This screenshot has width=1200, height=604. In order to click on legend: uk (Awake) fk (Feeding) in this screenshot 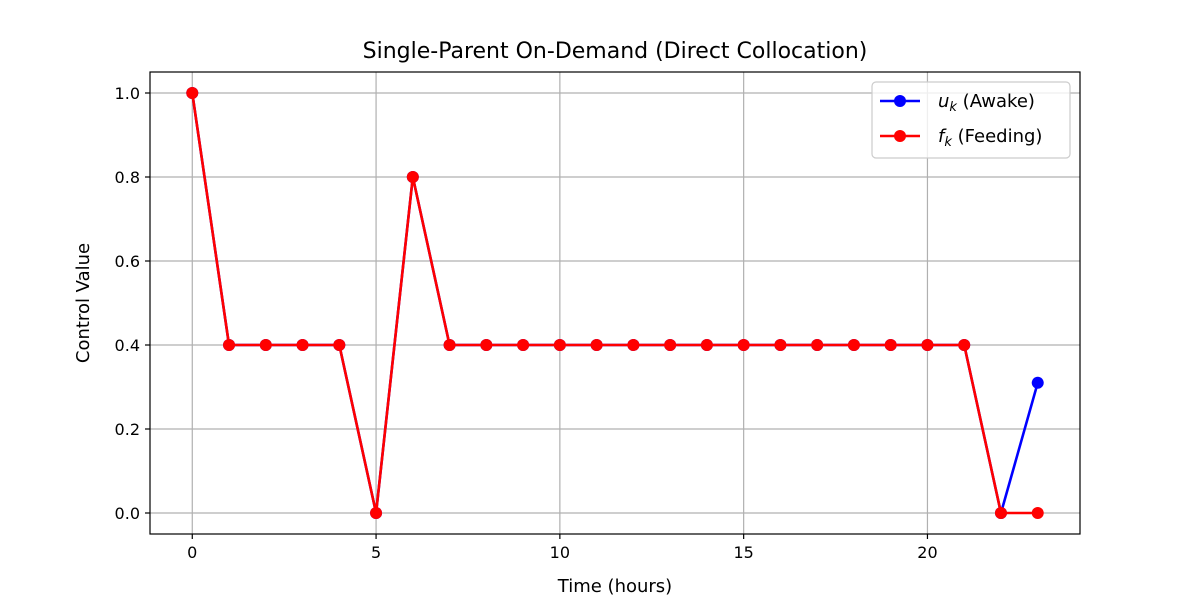, I will do `click(971, 120)`.